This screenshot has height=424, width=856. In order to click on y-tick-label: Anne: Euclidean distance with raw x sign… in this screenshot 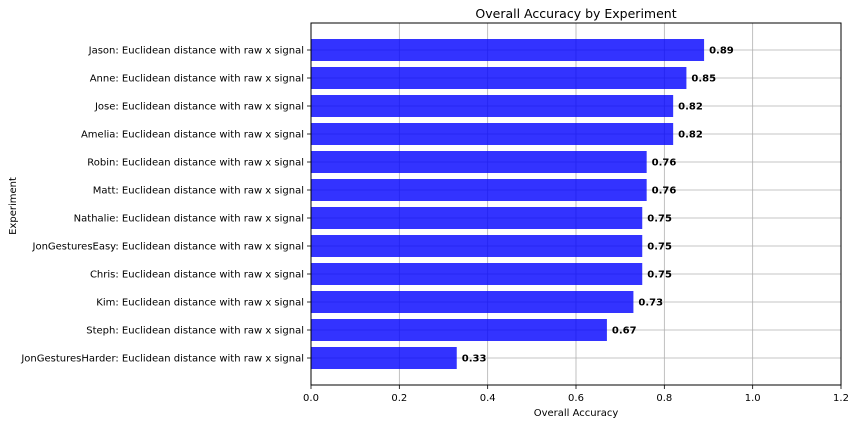, I will do `click(197, 79)`.